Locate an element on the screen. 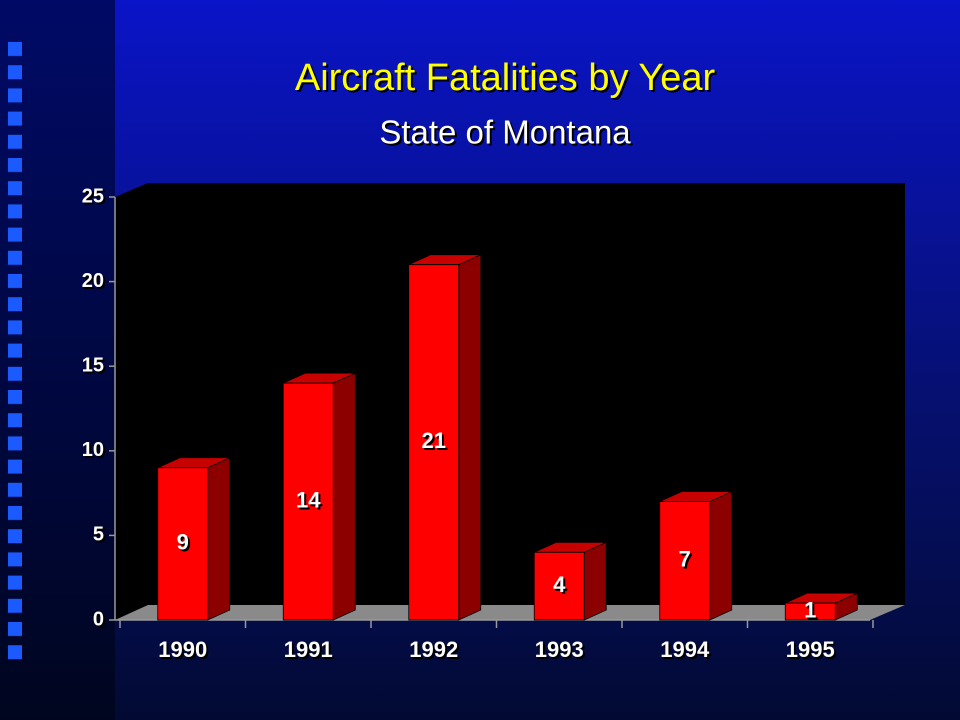 Image resolution: width=960 pixels, height=720 pixels. value-label: 21 is located at coordinates (434, 440).